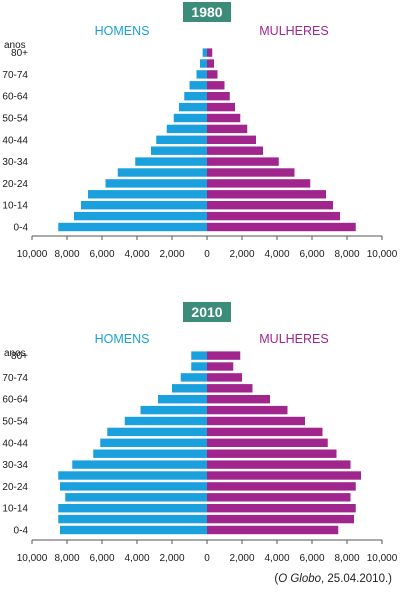 The image size is (402, 593). Describe the element at coordinates (15, 422) in the screenshot. I see `y-tick-label: 50-54` at that location.